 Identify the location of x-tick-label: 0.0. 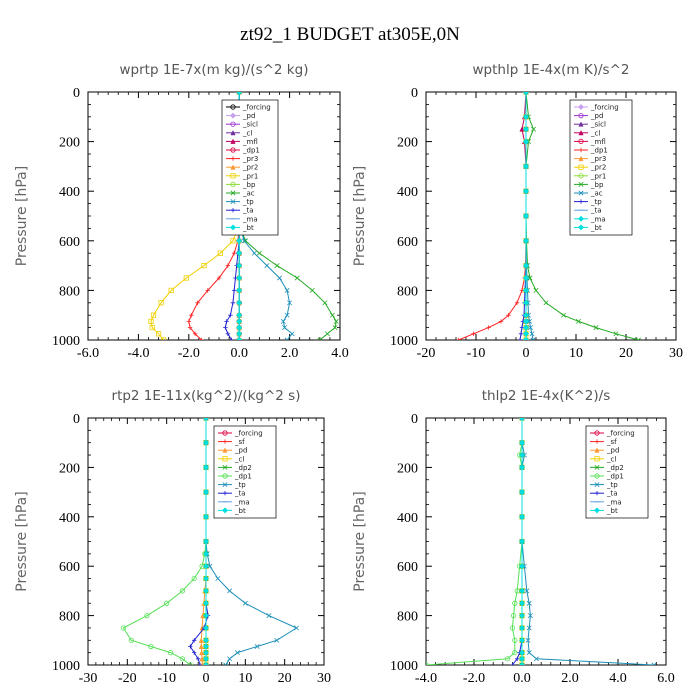
(522, 678).